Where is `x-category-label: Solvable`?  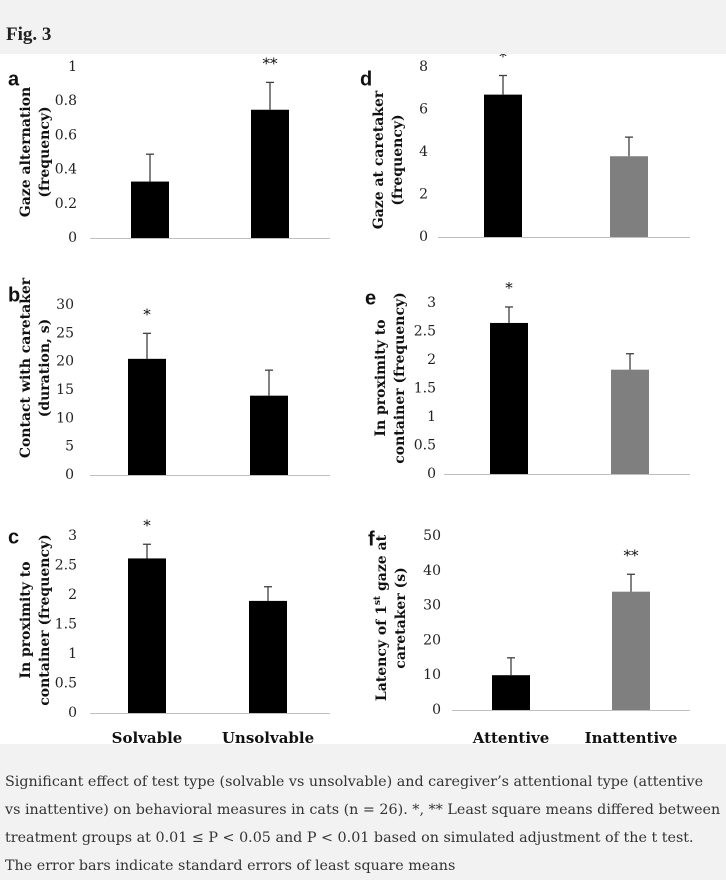 x-category-label: Solvable is located at coordinates (147, 736).